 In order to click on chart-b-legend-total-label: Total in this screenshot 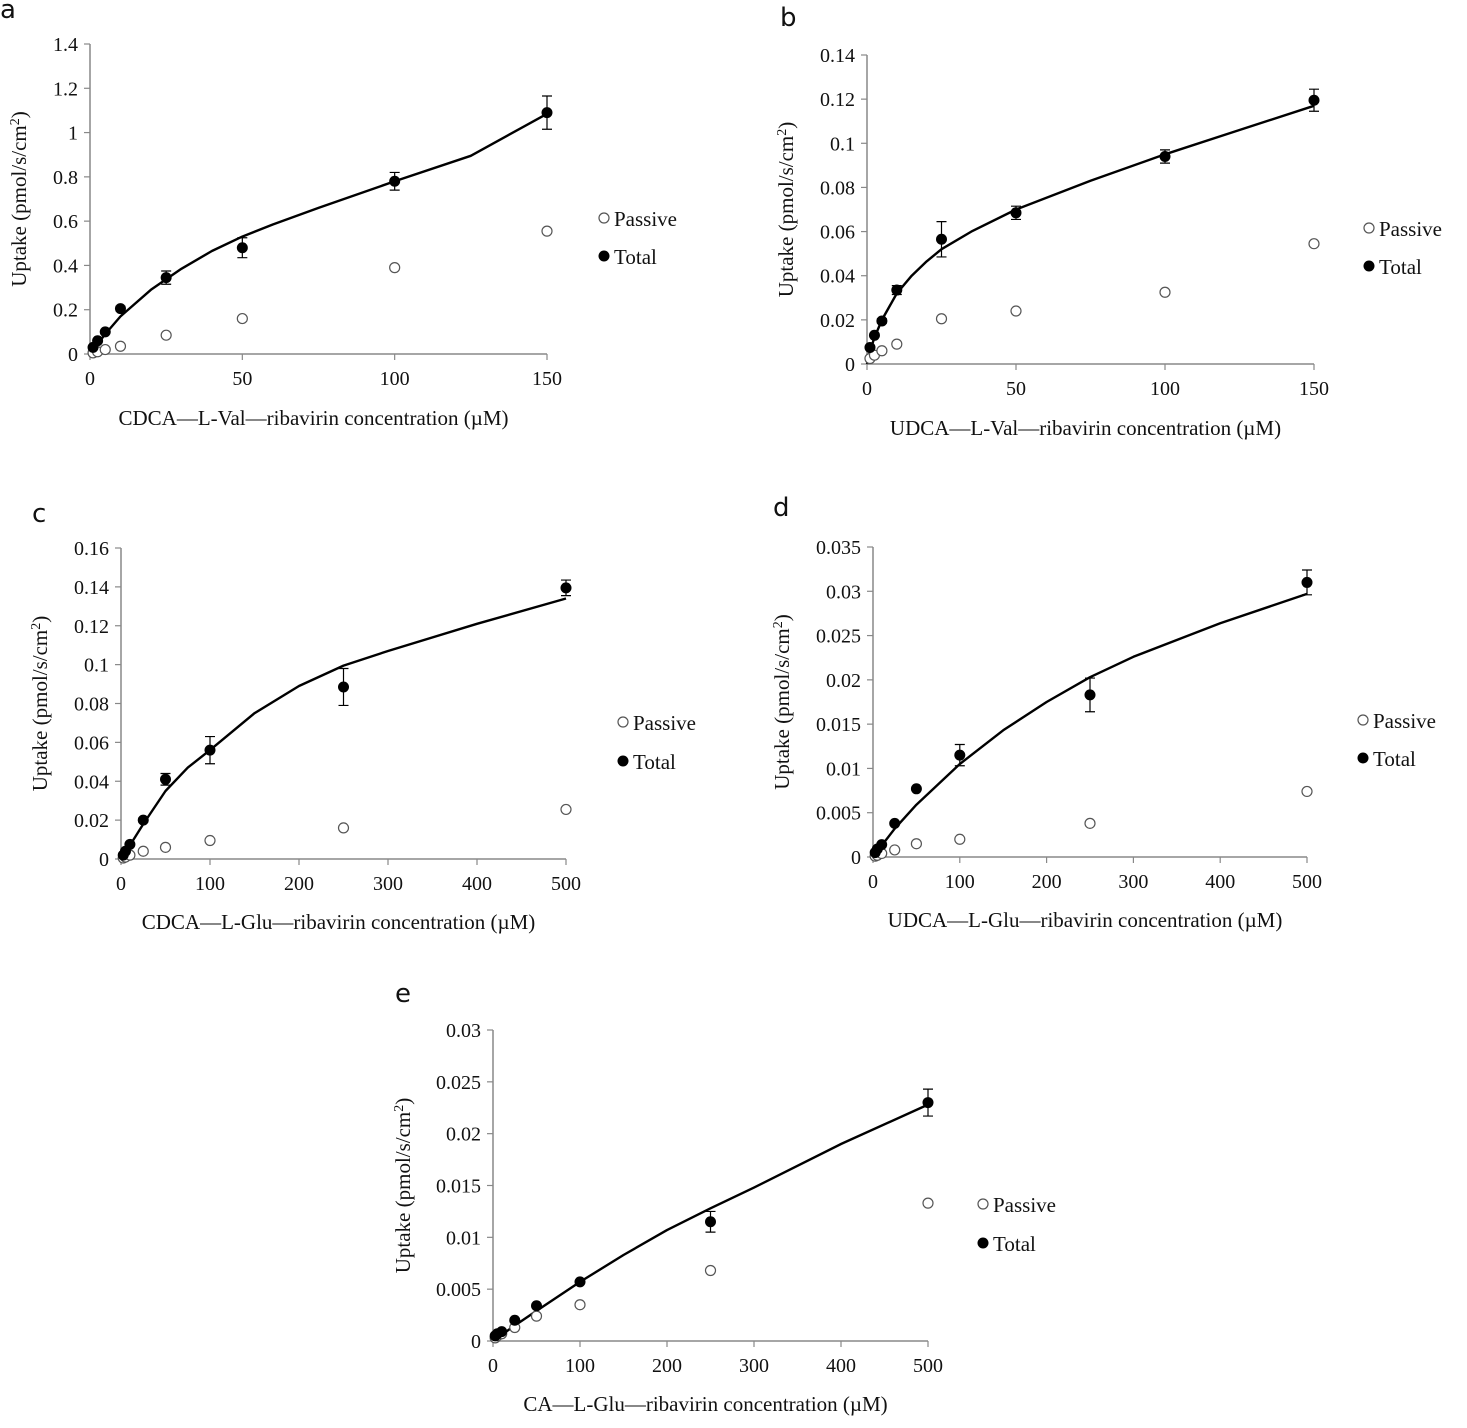, I will do `click(1400, 267)`.